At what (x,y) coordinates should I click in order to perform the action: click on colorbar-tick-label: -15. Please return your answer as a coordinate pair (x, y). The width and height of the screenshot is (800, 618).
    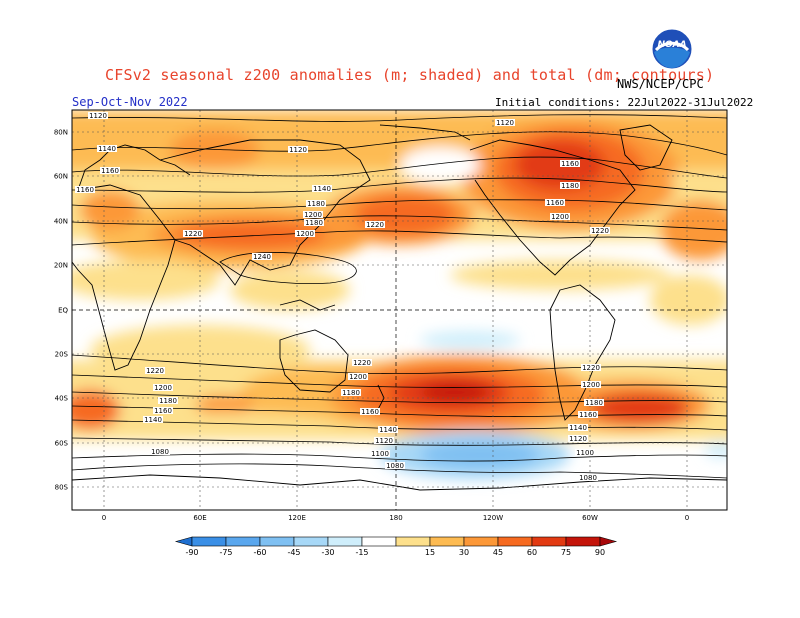
    Looking at the image, I should click on (361, 552).